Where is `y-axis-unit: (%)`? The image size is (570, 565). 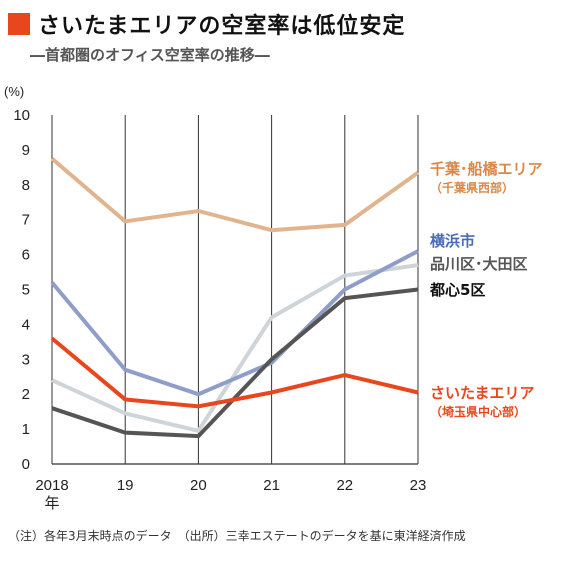 y-axis-unit: (%) is located at coordinates (14, 91).